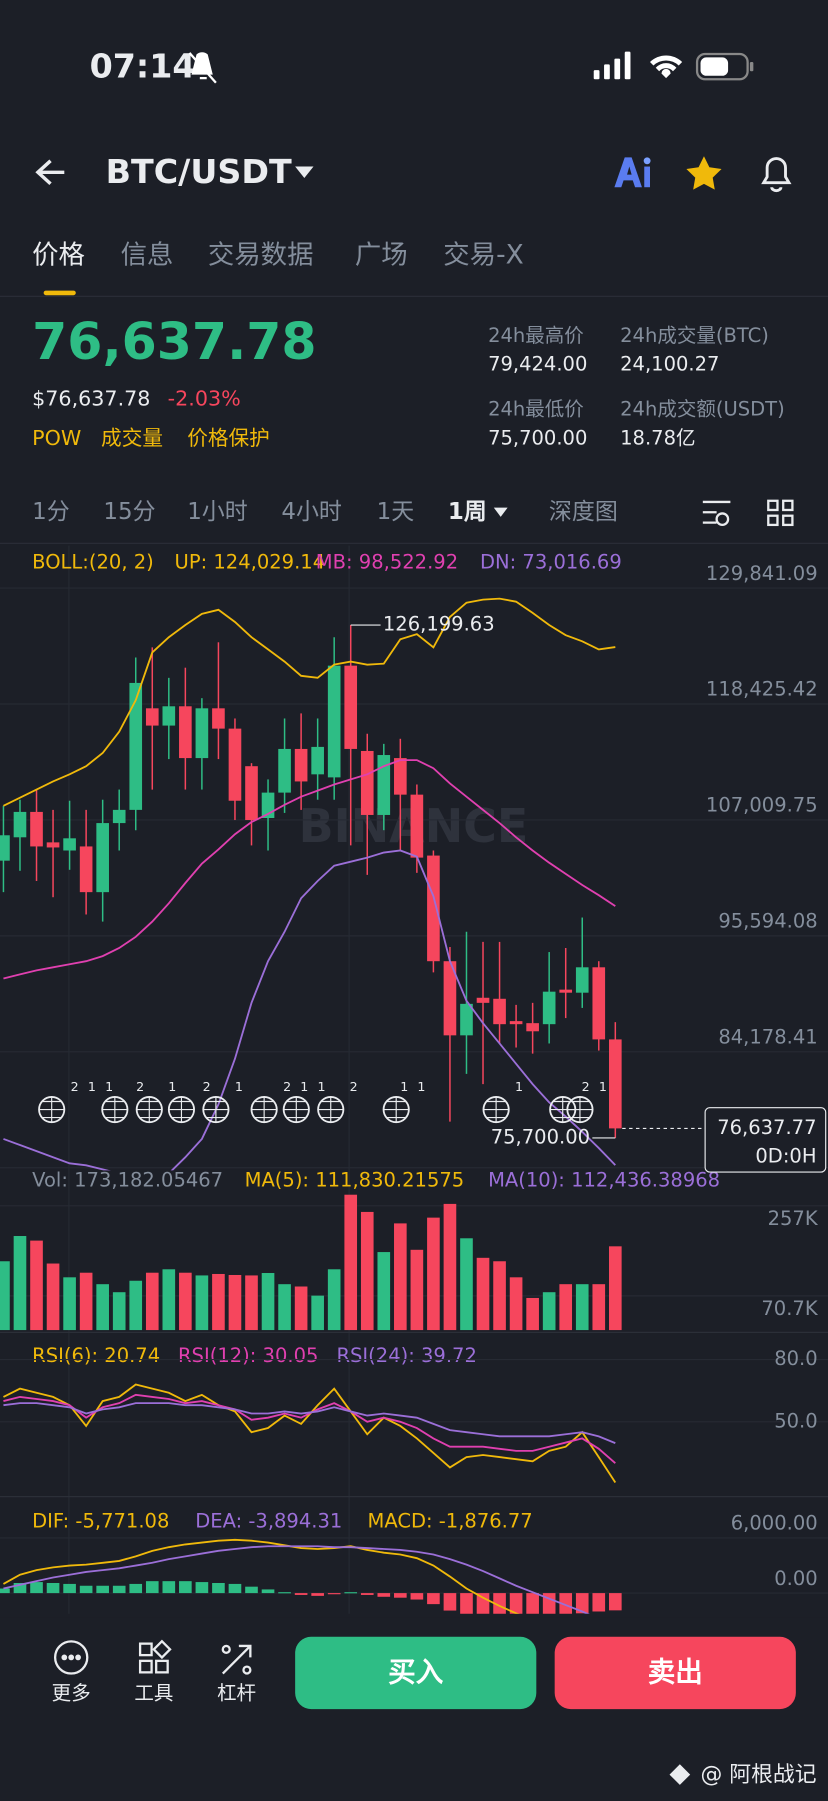  What do you see at coordinates (795, 1578) in the screenshot?
I see `y-tick-label: 0.00` at bounding box center [795, 1578].